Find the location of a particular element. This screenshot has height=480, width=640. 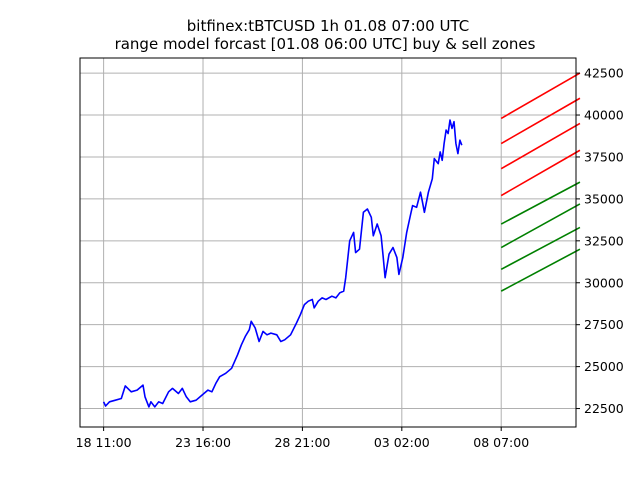

zone-lines is located at coordinates (540, 182).